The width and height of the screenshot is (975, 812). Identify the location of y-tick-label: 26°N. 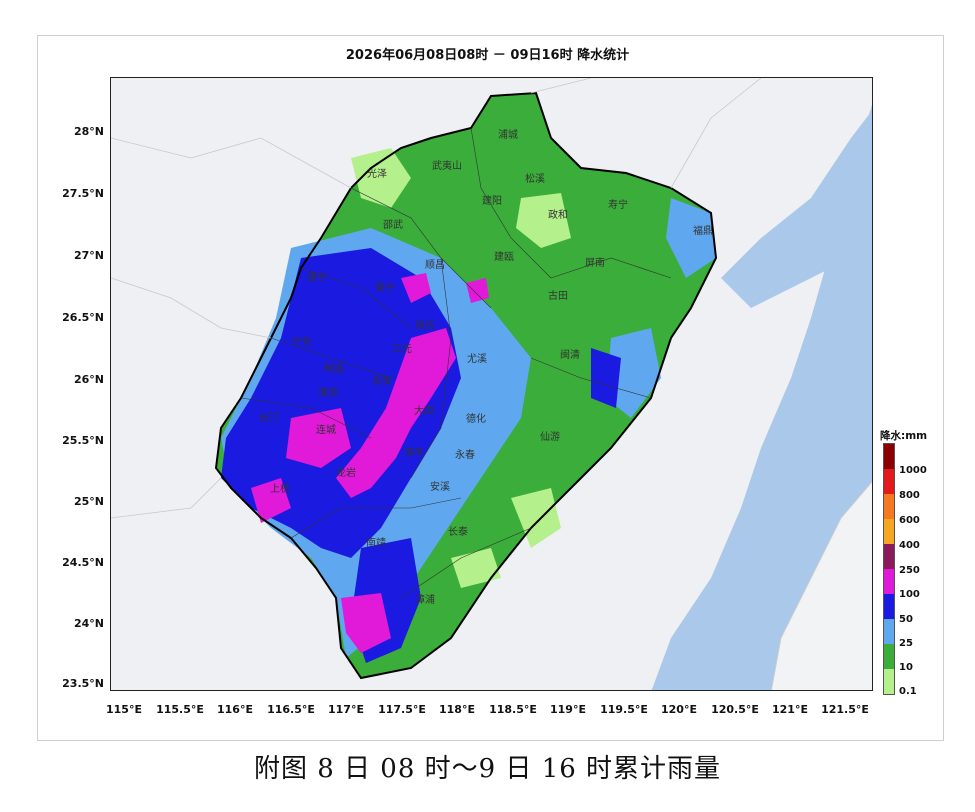
(88, 379).